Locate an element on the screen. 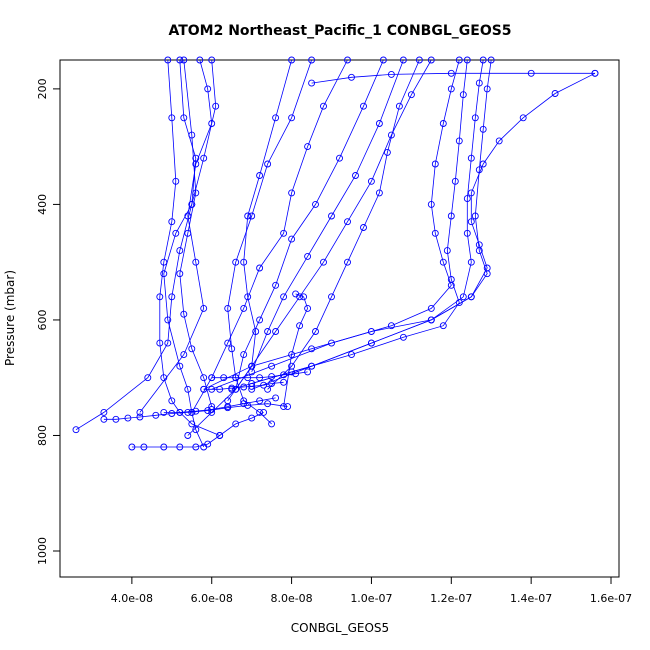 This screenshot has width=650, height=650. x-tick-label: 4.0e-08 is located at coordinates (132, 598).